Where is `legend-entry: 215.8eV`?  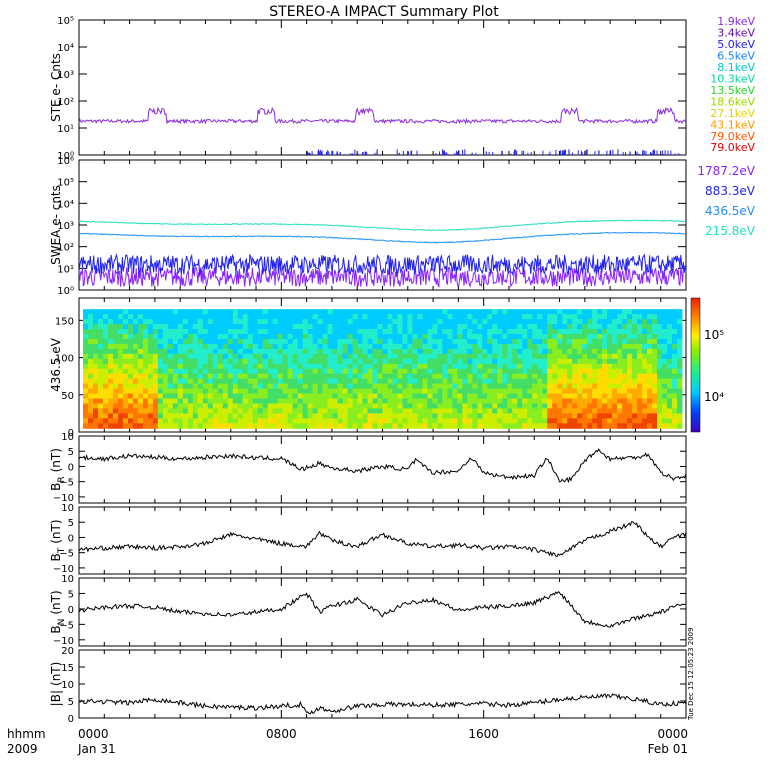
legend-entry: 215.8eV is located at coordinates (730, 231).